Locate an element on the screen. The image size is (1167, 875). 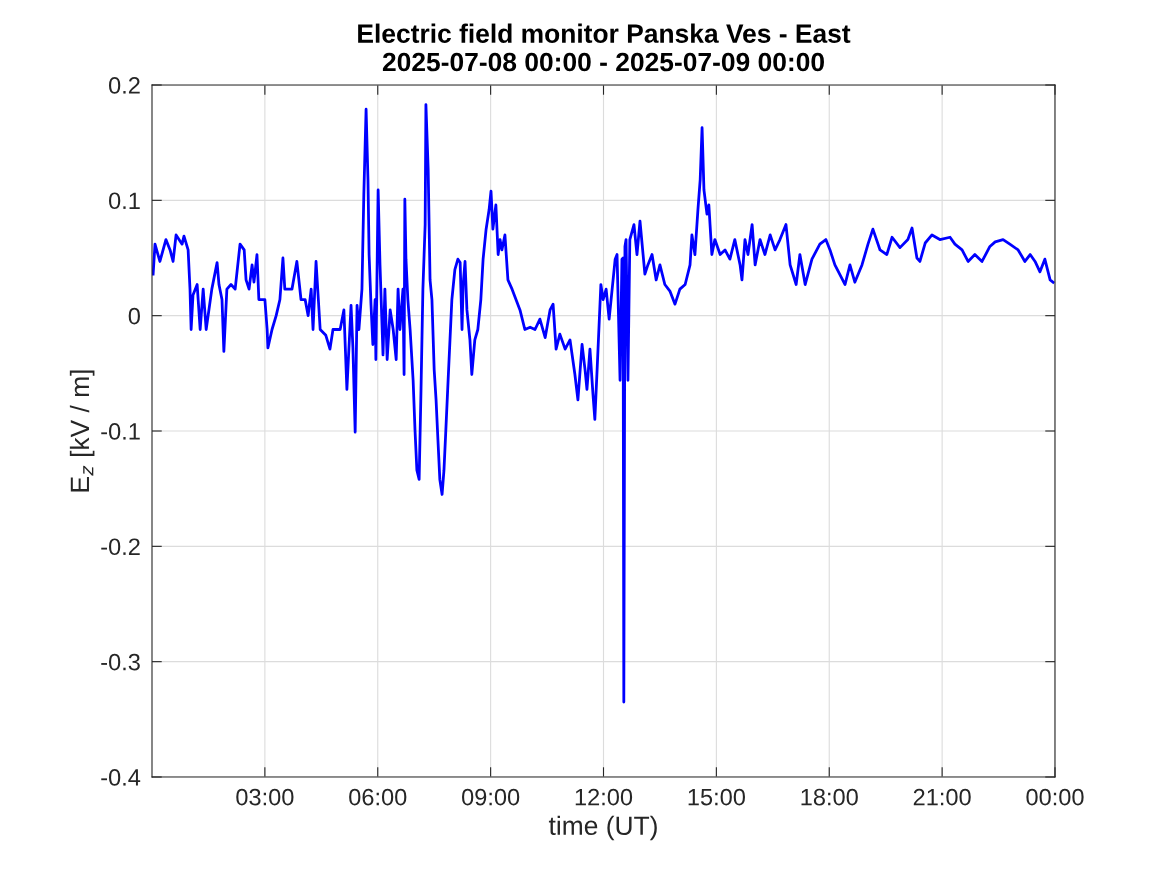
x-tick-label: 15:00 is located at coordinates (716, 797).